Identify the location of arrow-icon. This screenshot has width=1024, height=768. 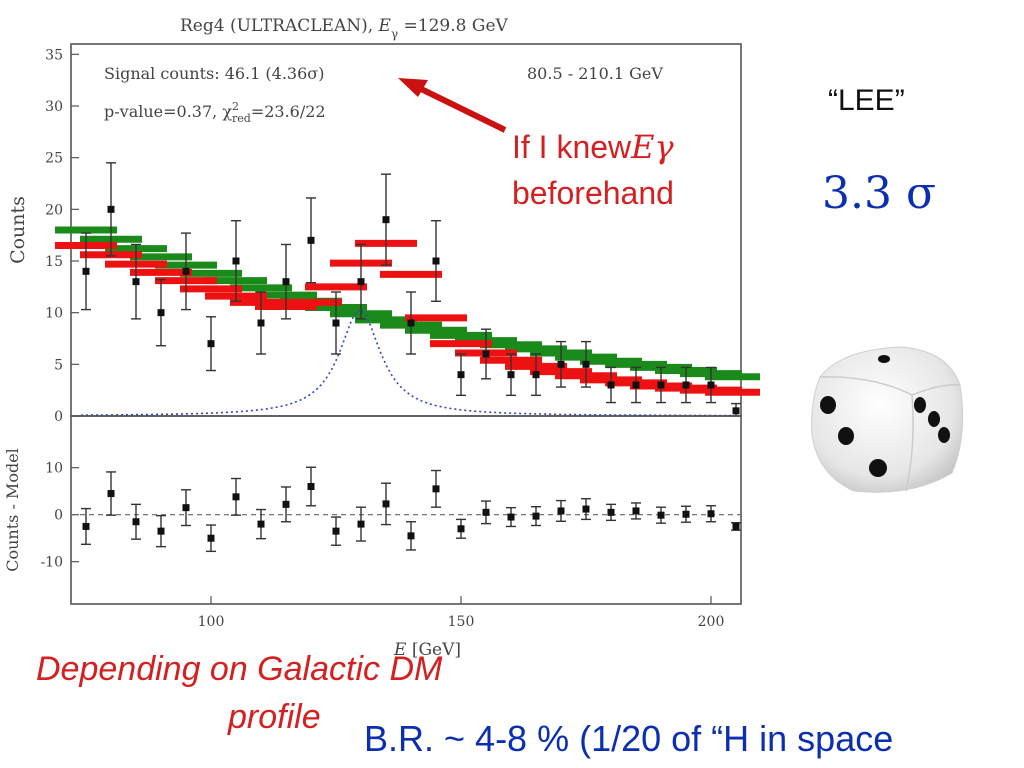
(452, 105).